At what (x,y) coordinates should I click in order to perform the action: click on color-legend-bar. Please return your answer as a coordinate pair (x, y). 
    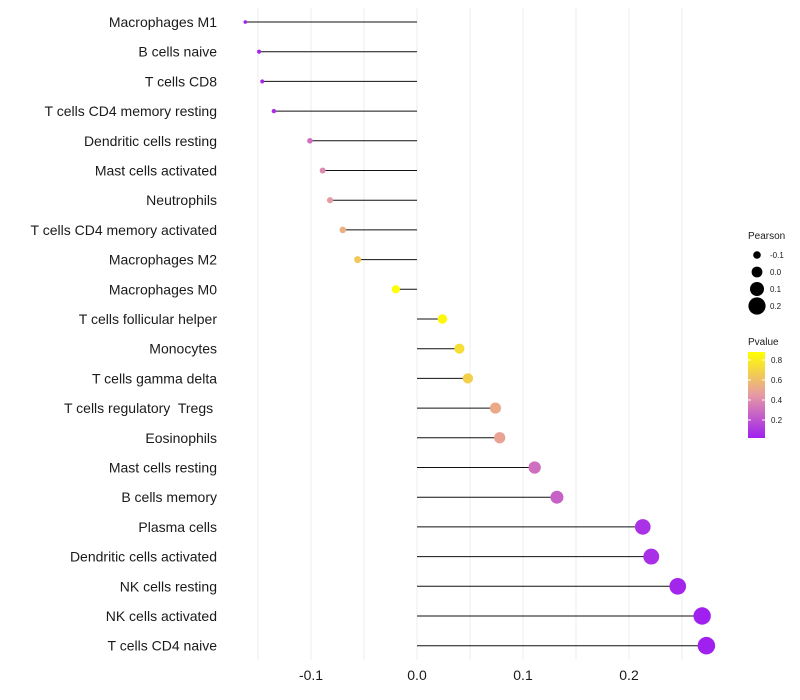
    Looking at the image, I should click on (756, 395).